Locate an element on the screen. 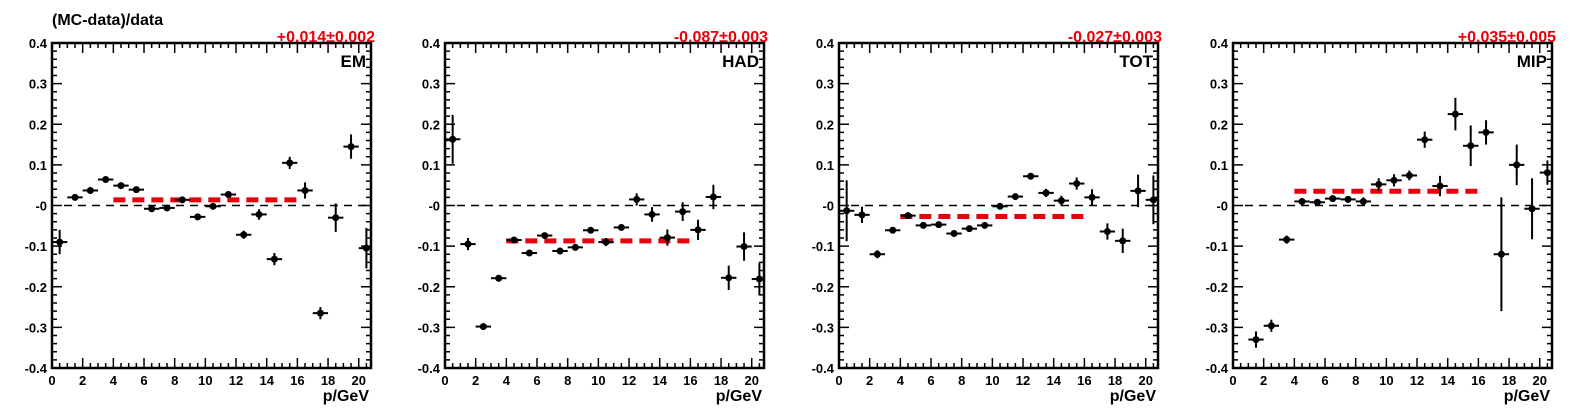  y-tick-label: -0.2 is located at coordinates (36, 287).